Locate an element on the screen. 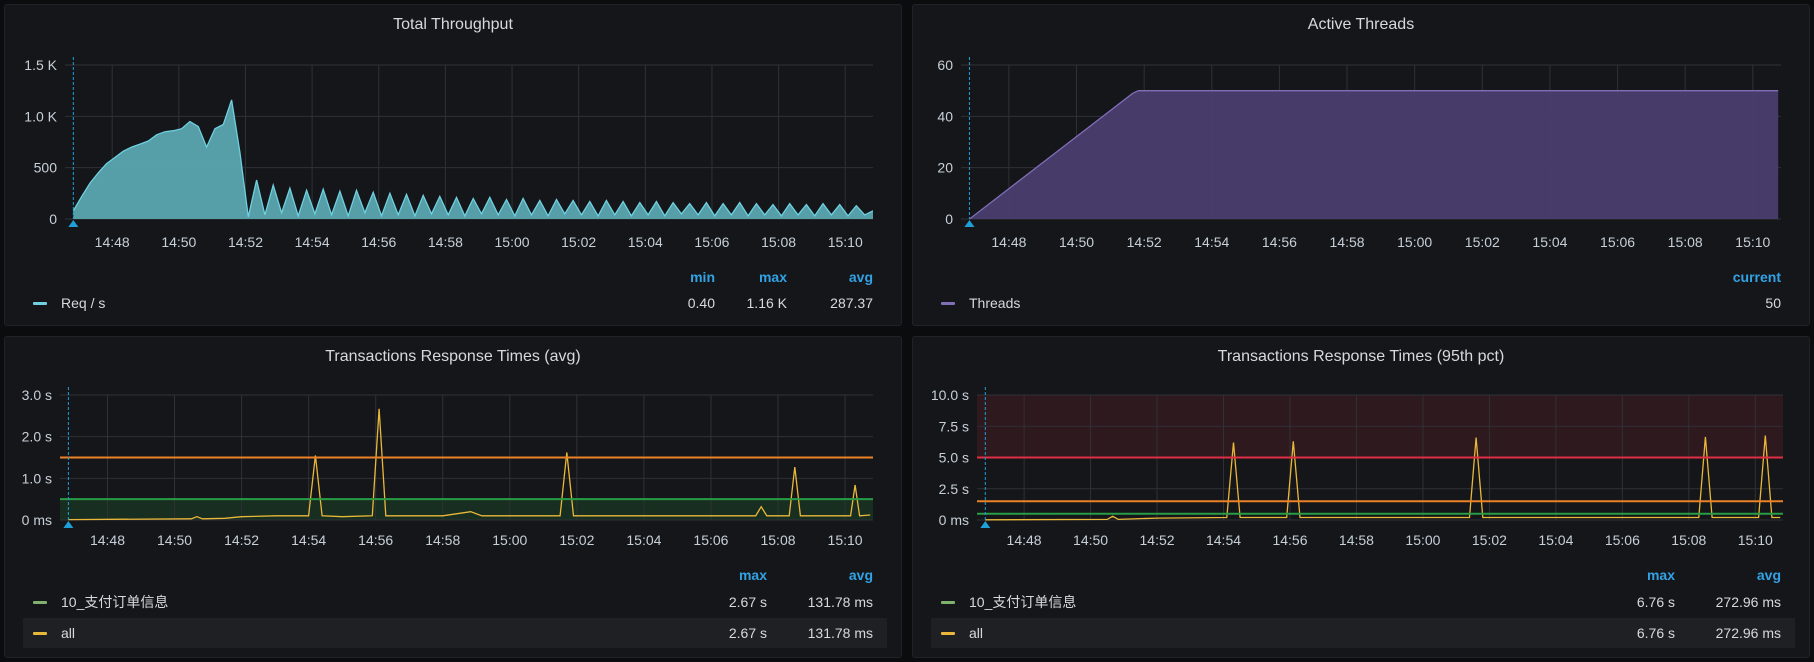  legend-row-transaction: 10_支付订单信息 2.67 s 131.78 ms is located at coordinates (455, 602).